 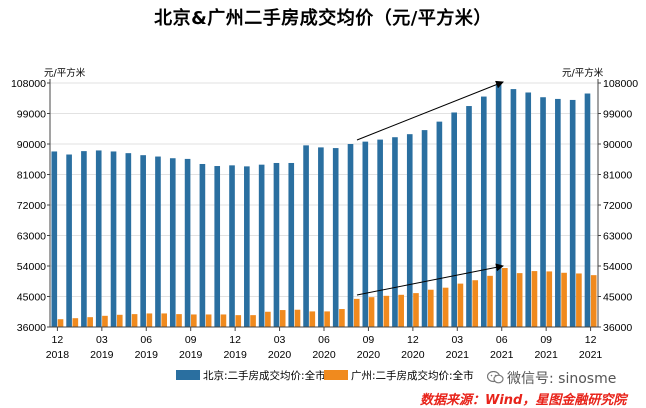 I want to click on legend: 北京:二手房成交均价:全市 广州:二手房成交均价:全市, so click(x=325, y=375).